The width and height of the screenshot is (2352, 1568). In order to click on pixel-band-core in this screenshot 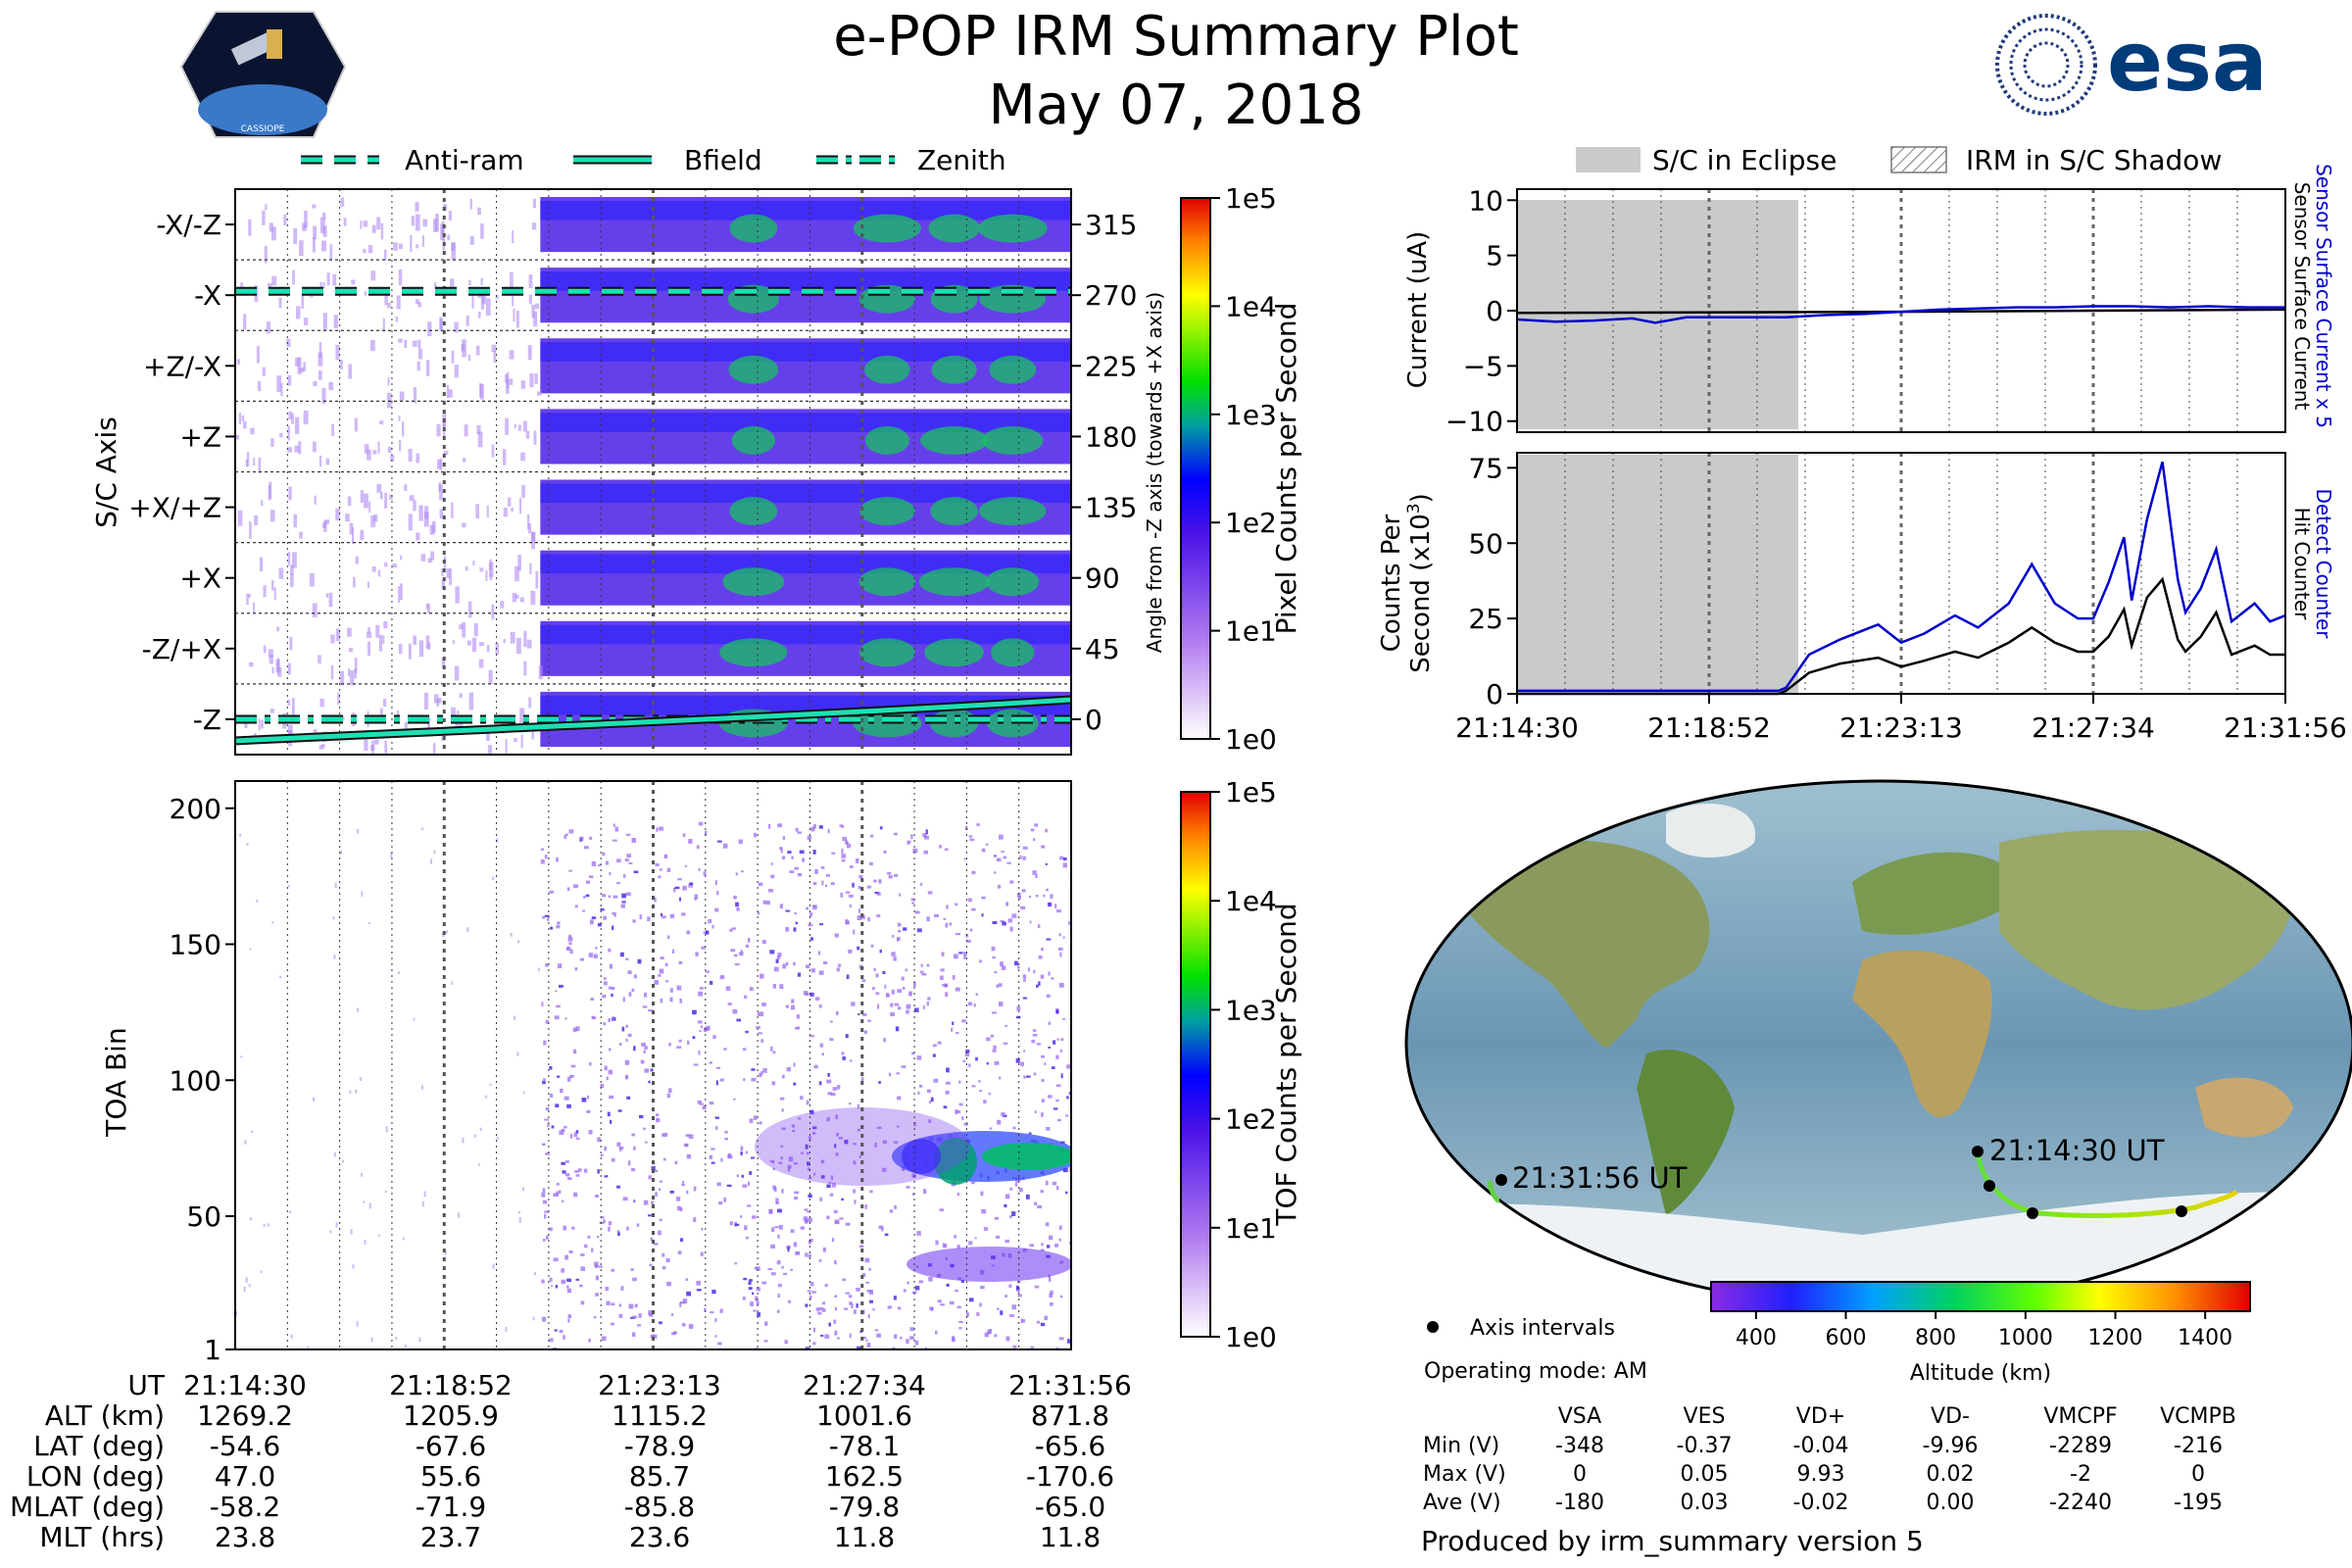, I will do `click(805, 210)`.